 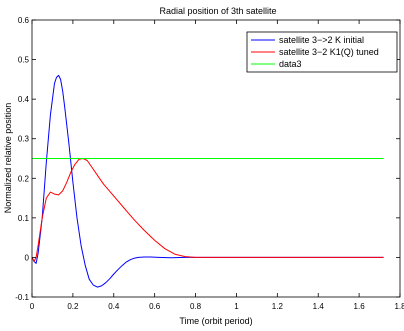 What do you see at coordinates (399, 306) in the screenshot?
I see `x-tick-label: 1.8` at bounding box center [399, 306].